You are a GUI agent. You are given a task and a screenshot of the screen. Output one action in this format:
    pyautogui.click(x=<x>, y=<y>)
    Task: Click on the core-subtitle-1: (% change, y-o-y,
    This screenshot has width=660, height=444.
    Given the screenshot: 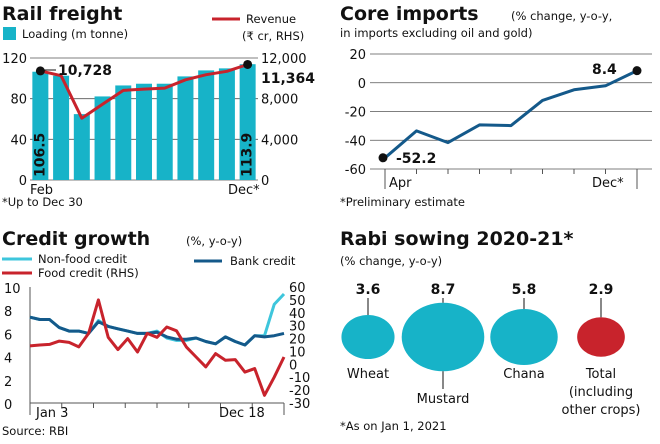 What is the action you would take?
    pyautogui.click(x=561, y=16)
    